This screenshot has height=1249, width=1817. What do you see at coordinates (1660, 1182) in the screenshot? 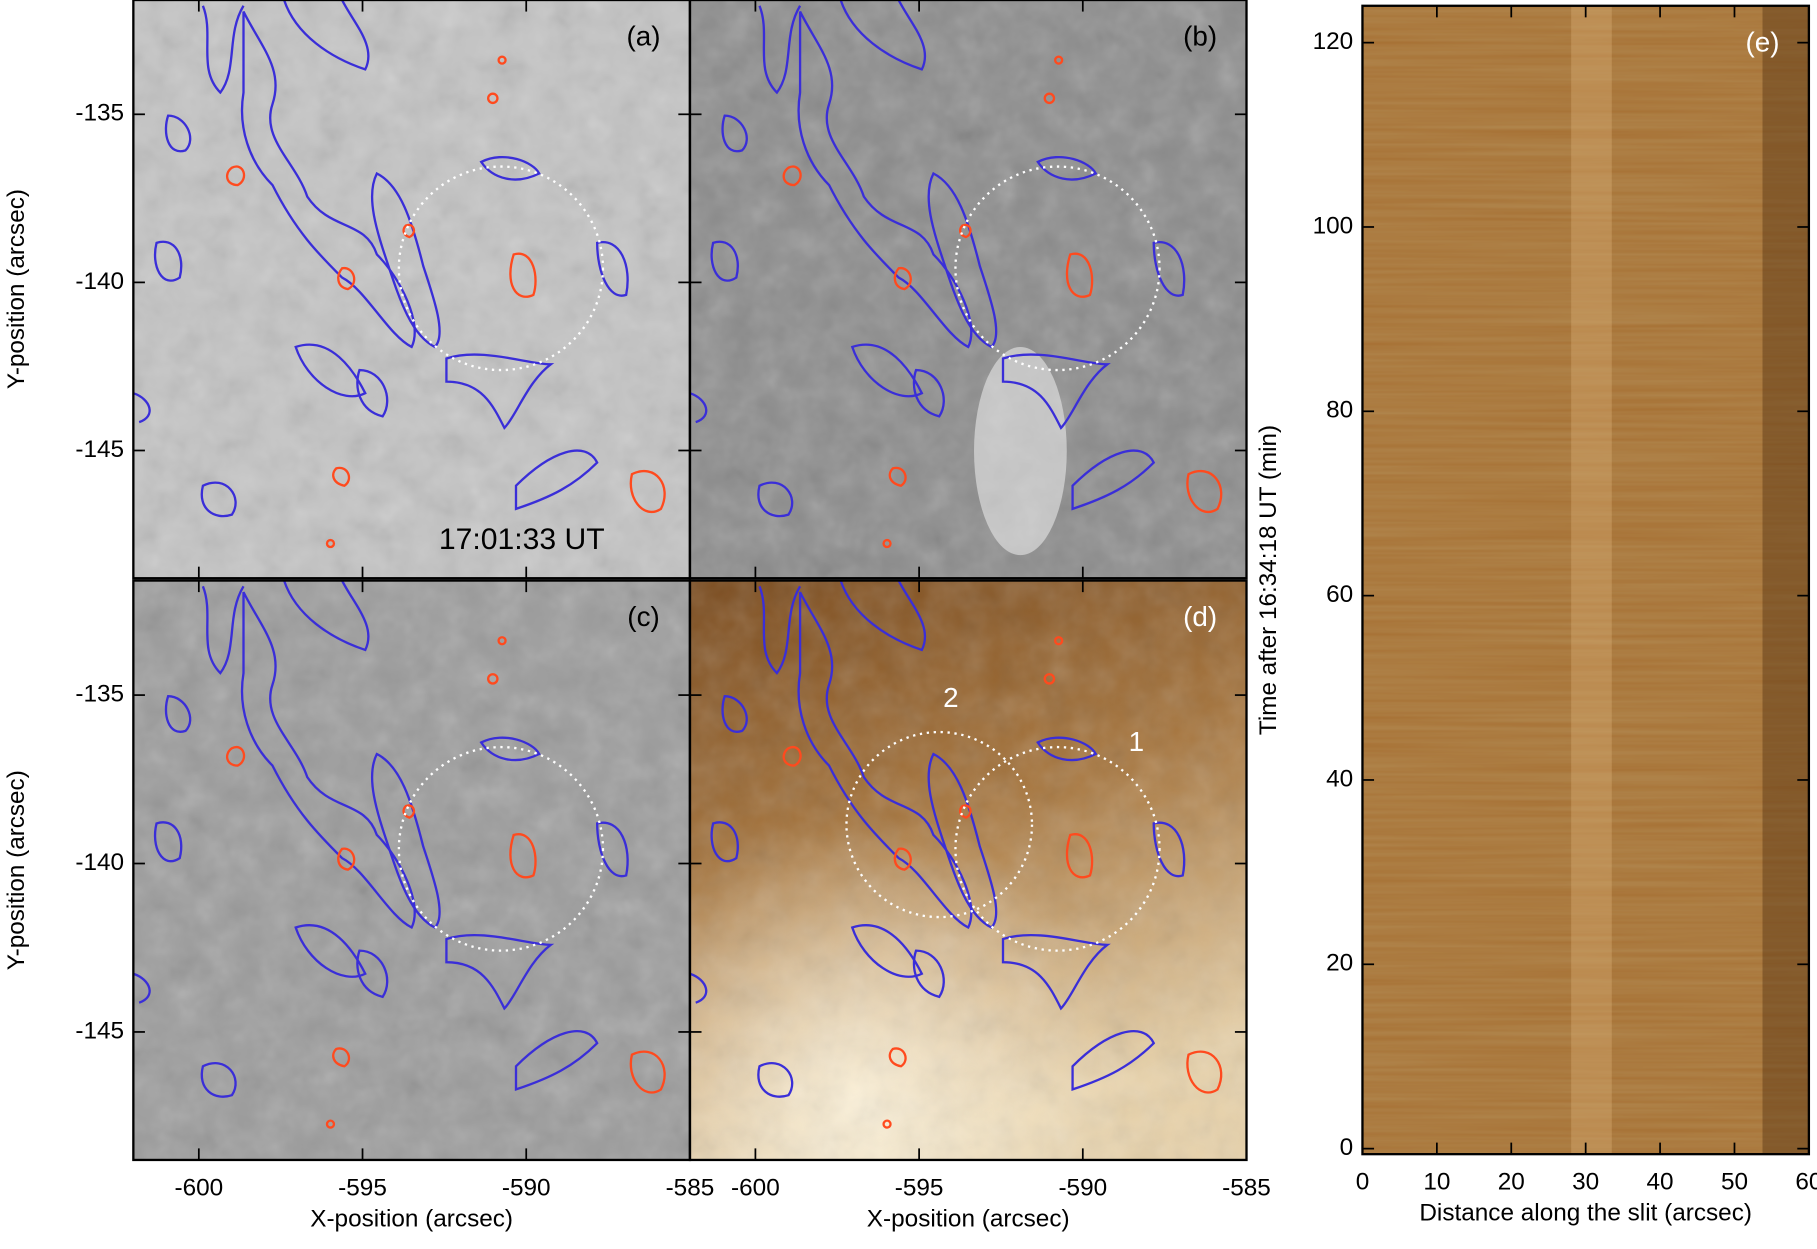
I see `x-tick-label: 40` at bounding box center [1660, 1182].